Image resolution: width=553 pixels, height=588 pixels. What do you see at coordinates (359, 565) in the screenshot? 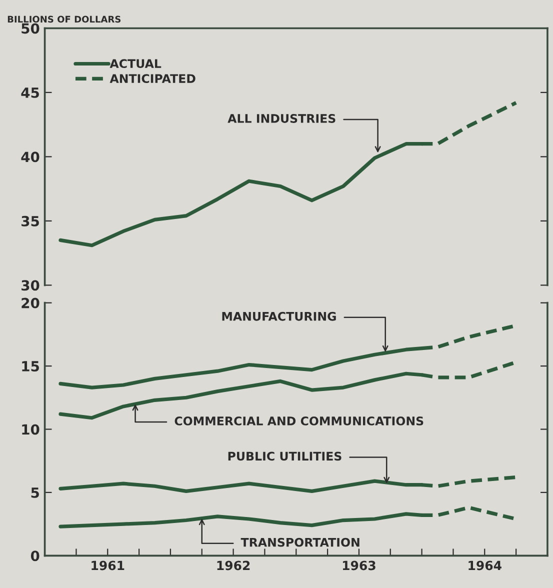
I see `x-tick-label: 1963` at bounding box center [359, 565].